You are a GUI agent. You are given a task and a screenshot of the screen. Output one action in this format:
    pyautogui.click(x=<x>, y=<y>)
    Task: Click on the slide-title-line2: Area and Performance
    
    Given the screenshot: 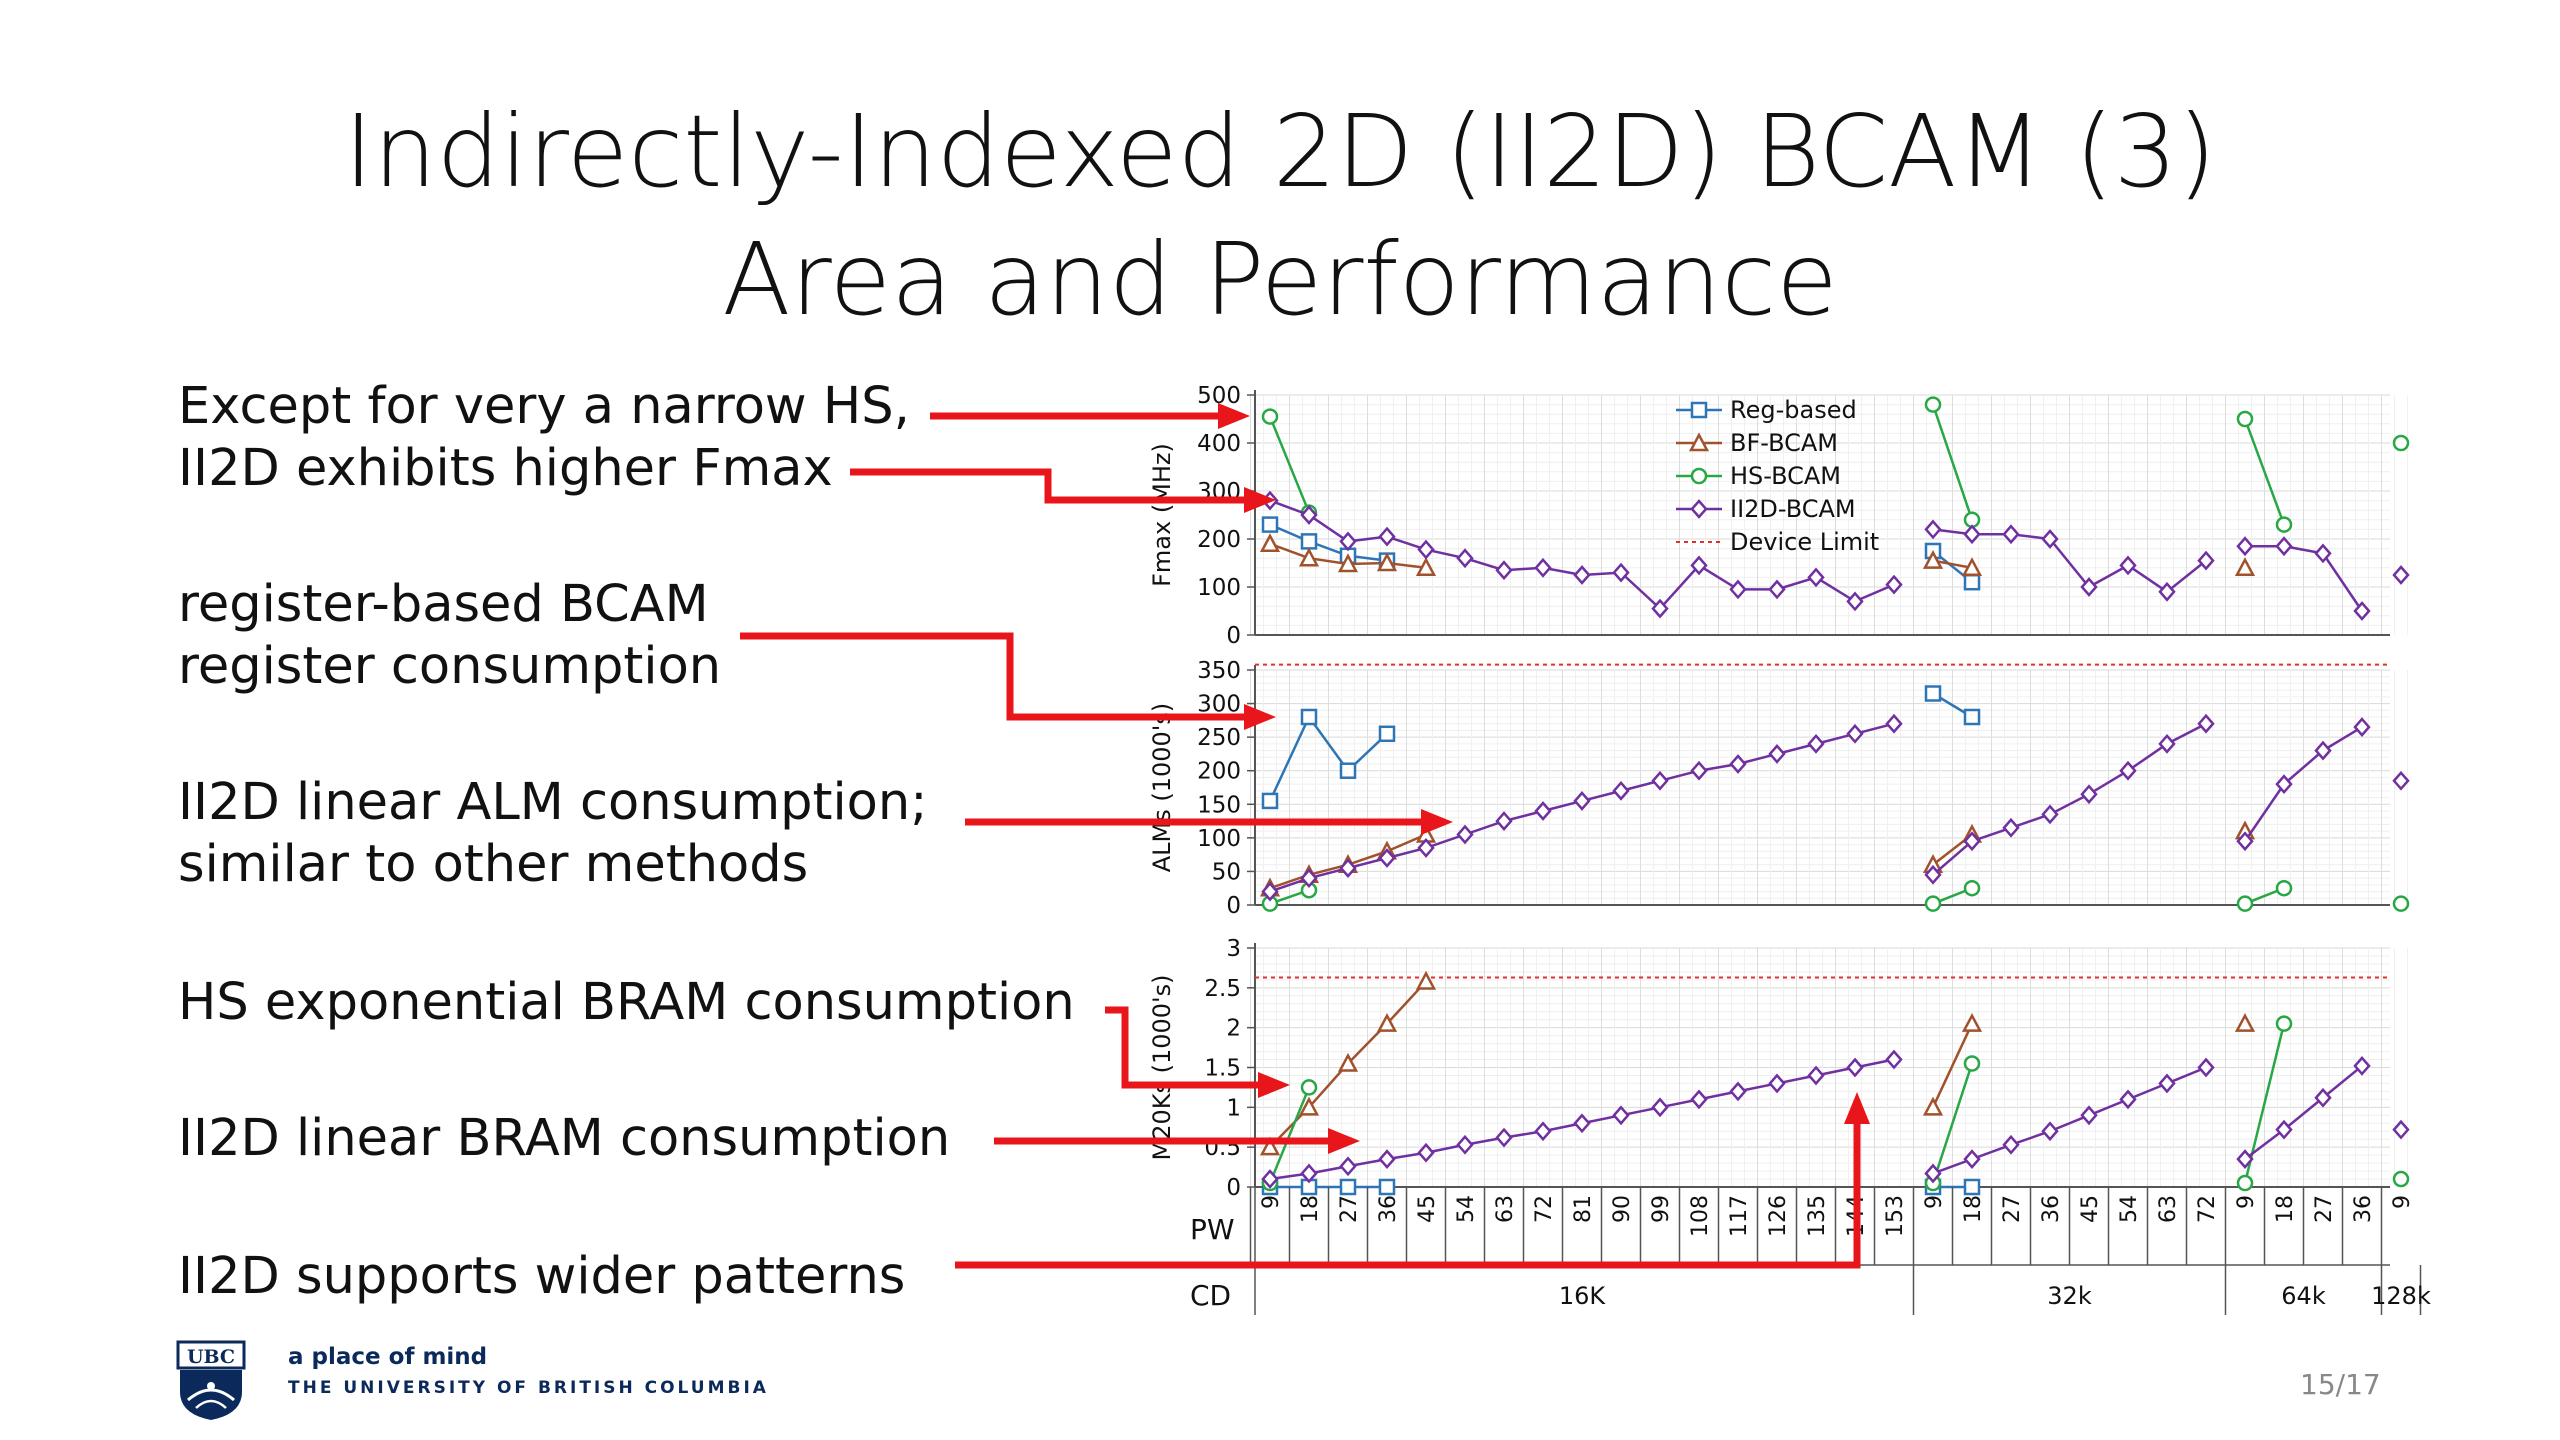 What is the action you would take?
    pyautogui.click(x=1280, y=279)
    